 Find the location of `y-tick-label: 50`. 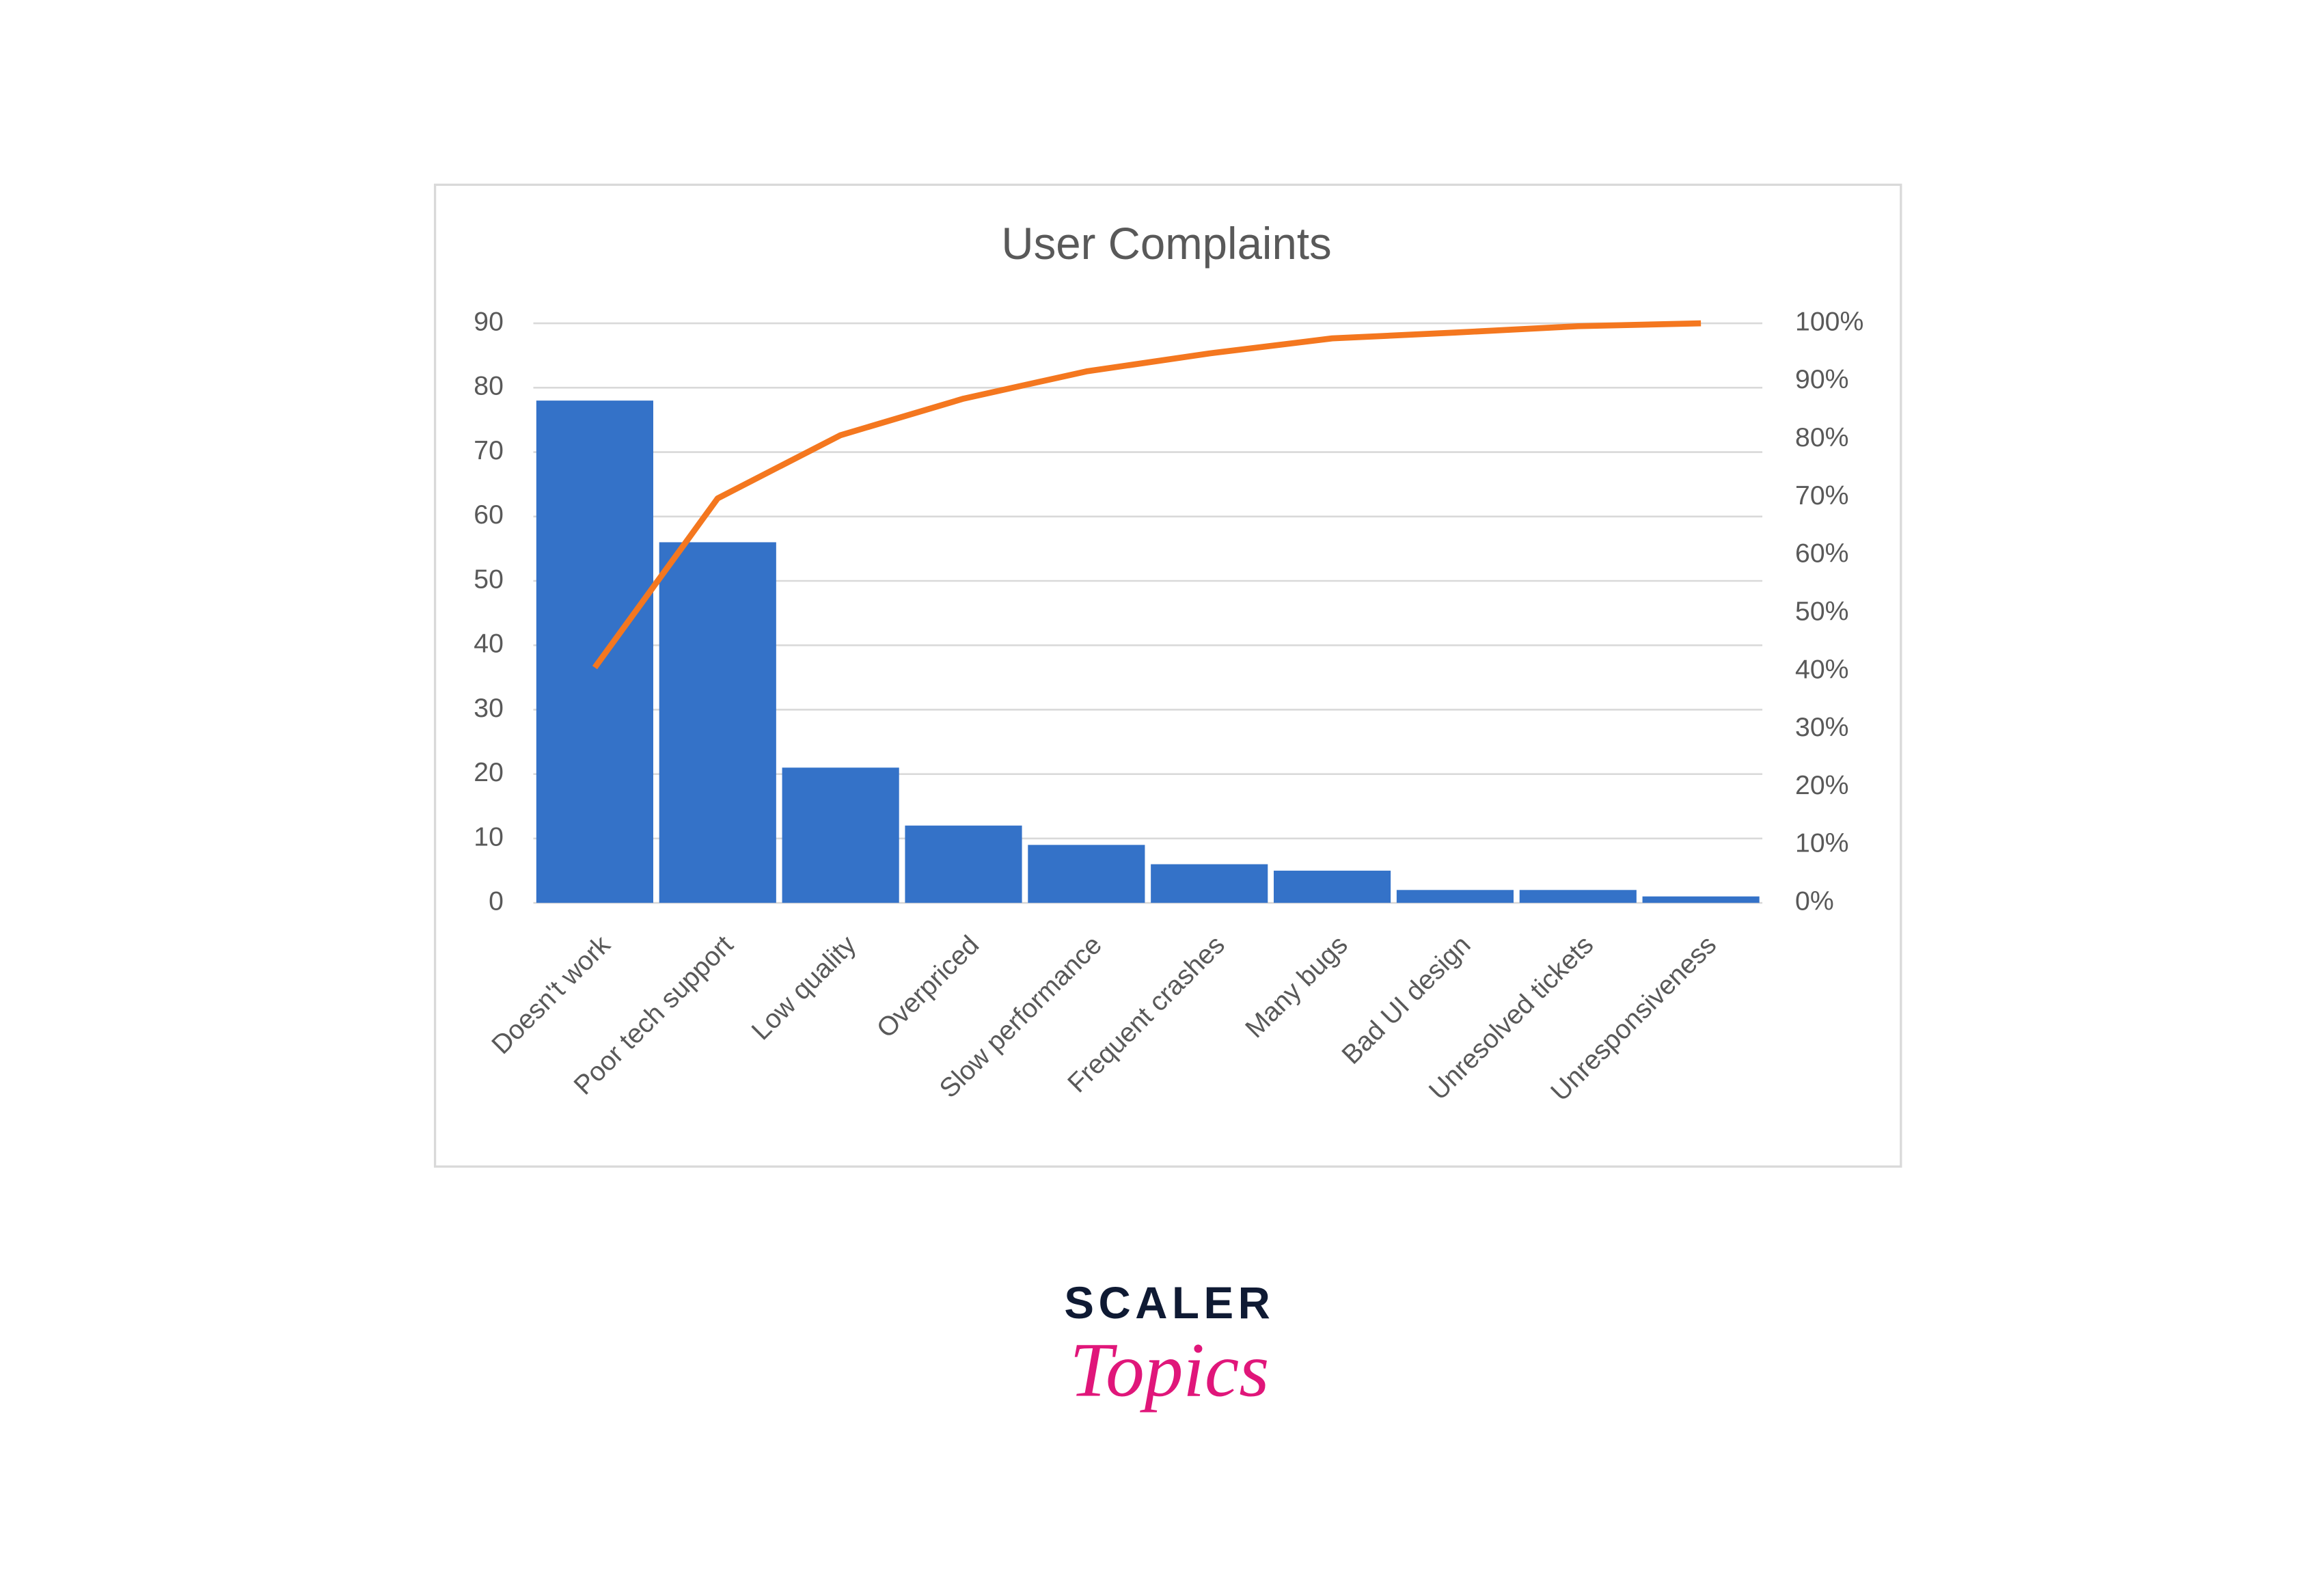

y-tick-label: 50 is located at coordinates (489, 579).